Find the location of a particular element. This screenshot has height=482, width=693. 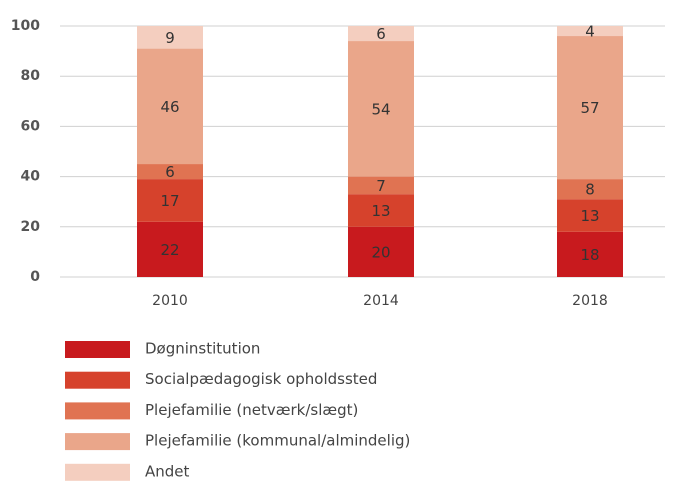

data-label: 18 is located at coordinates (589, 255).